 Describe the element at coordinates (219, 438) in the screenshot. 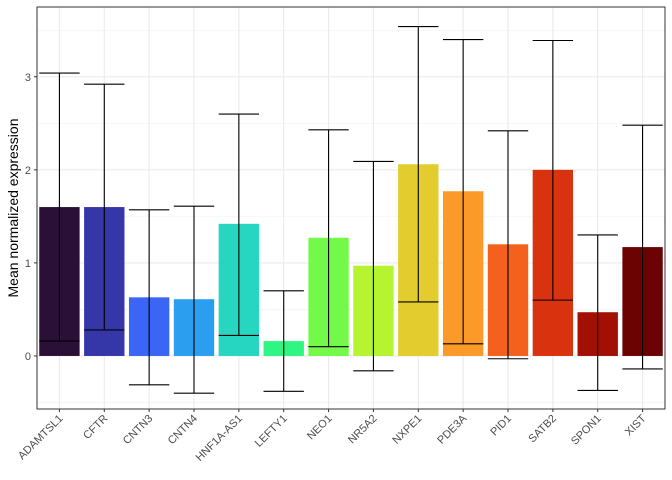

I see `x-tick-label: HNF1A-AS1` at that location.